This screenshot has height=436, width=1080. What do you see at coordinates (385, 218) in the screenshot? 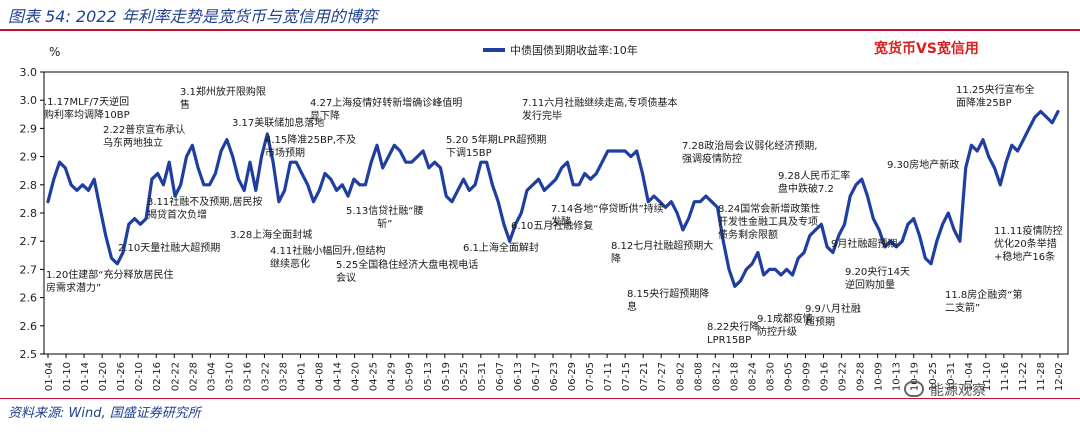
I see `chart-annotation: 5.13信贷社融“腰 斩”` at bounding box center [385, 218].